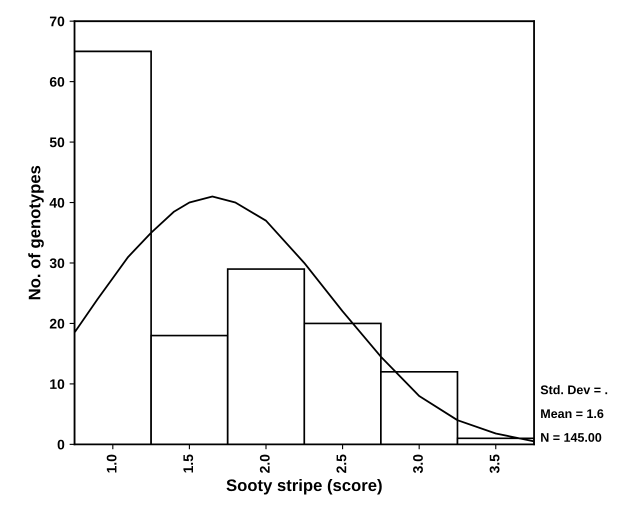 This screenshot has width=621, height=529. I want to click on y-tick-label: 20, so click(57, 323).